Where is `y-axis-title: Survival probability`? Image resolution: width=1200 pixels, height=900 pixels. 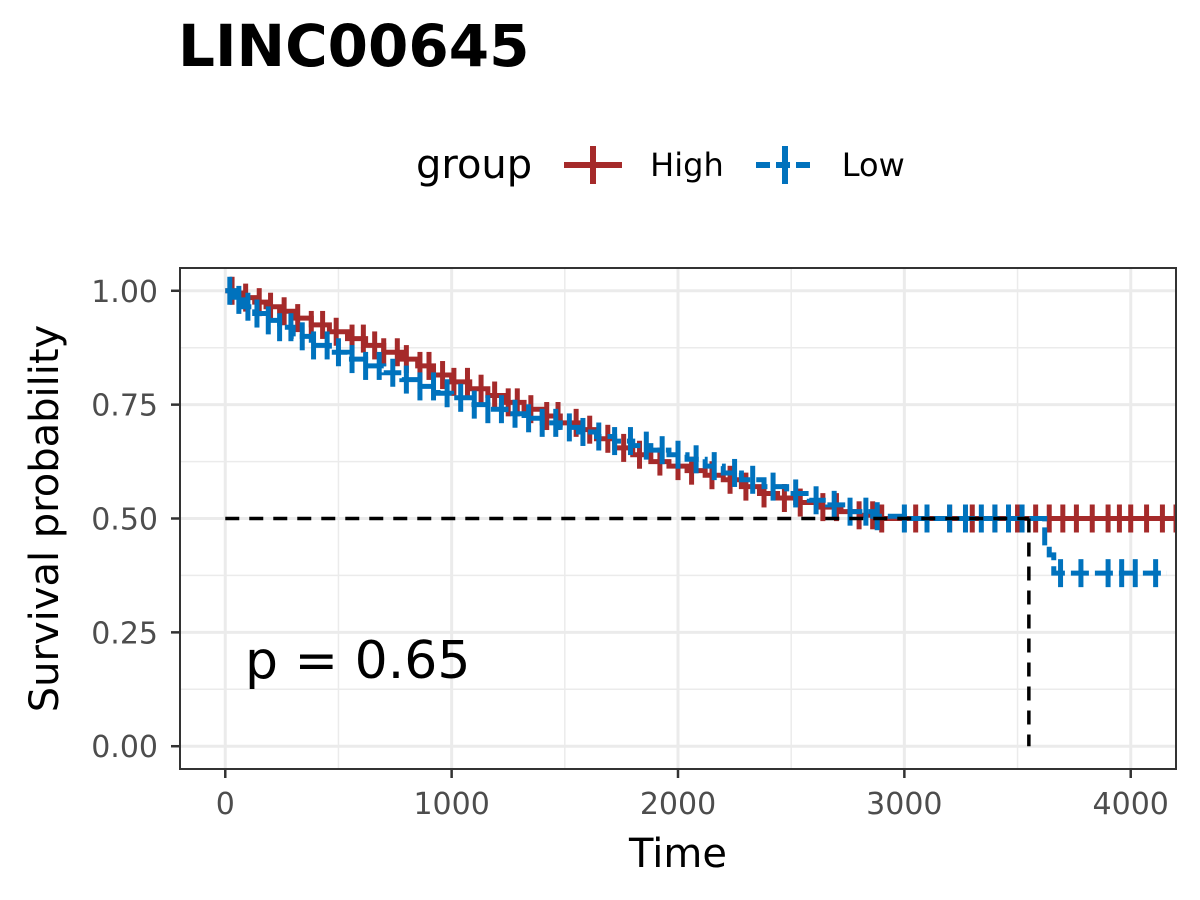 y-axis-title: Survival probability is located at coordinates (45, 518).